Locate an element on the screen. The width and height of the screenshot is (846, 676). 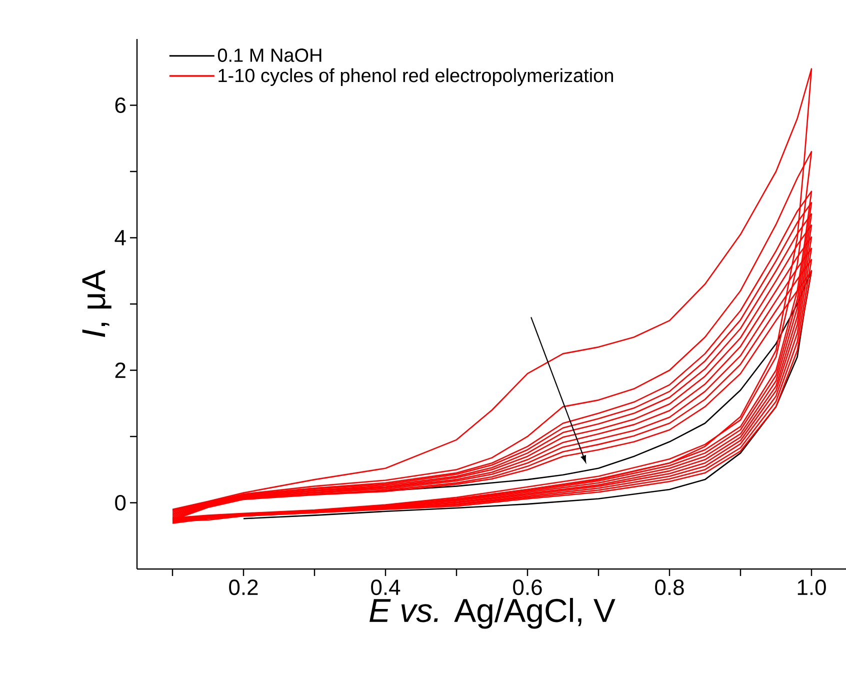
y-tick-label: 6 is located at coordinates (120, 105).